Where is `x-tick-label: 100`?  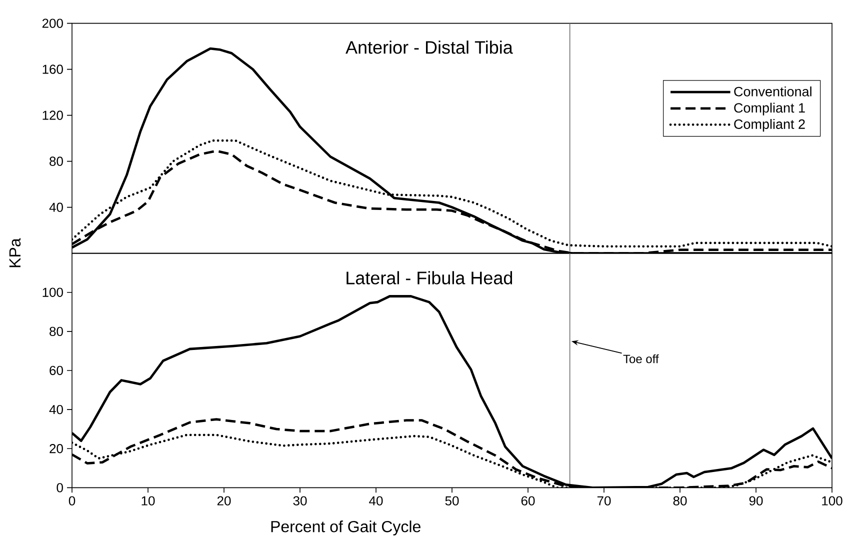 x-tick-label: 100 is located at coordinates (832, 501).